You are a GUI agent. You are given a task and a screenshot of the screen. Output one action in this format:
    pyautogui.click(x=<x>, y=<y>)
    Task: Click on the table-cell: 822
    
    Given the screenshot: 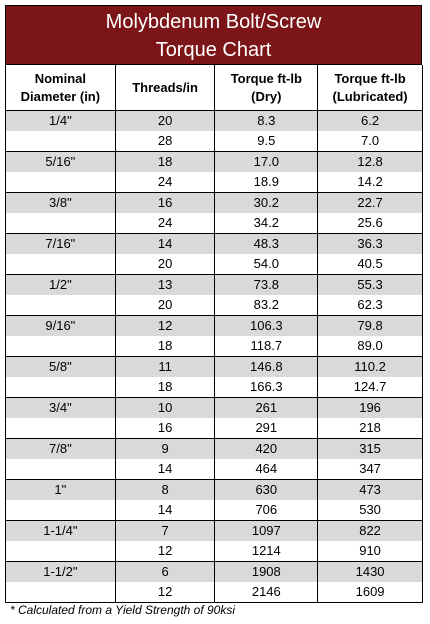 What is the action you would take?
    pyautogui.click(x=370, y=530)
    